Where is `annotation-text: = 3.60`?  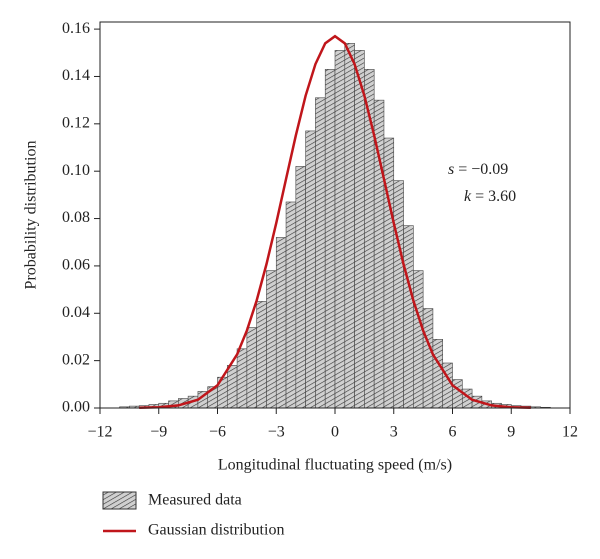 annotation-text: = 3.60 is located at coordinates (493, 196).